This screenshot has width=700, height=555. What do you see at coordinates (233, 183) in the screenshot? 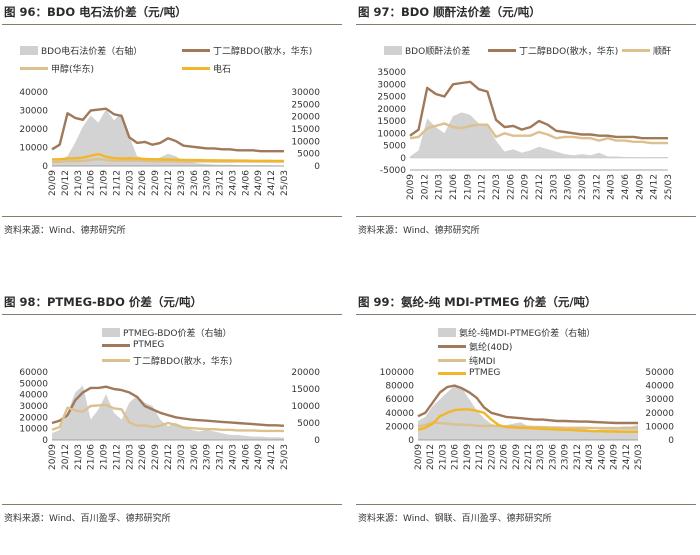
I see `x-tick-label: 24/03` at bounding box center [233, 183].